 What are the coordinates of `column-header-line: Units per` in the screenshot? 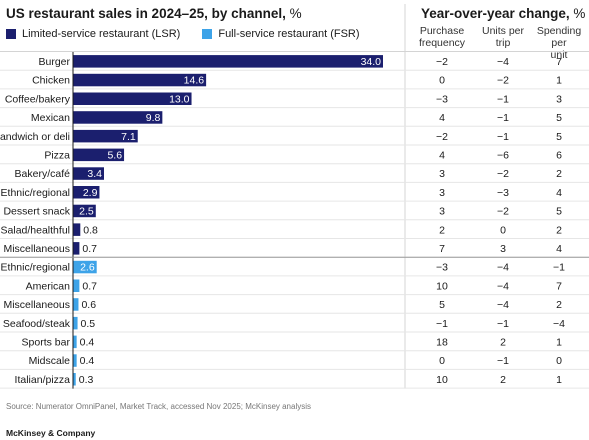 It's located at (502, 31).